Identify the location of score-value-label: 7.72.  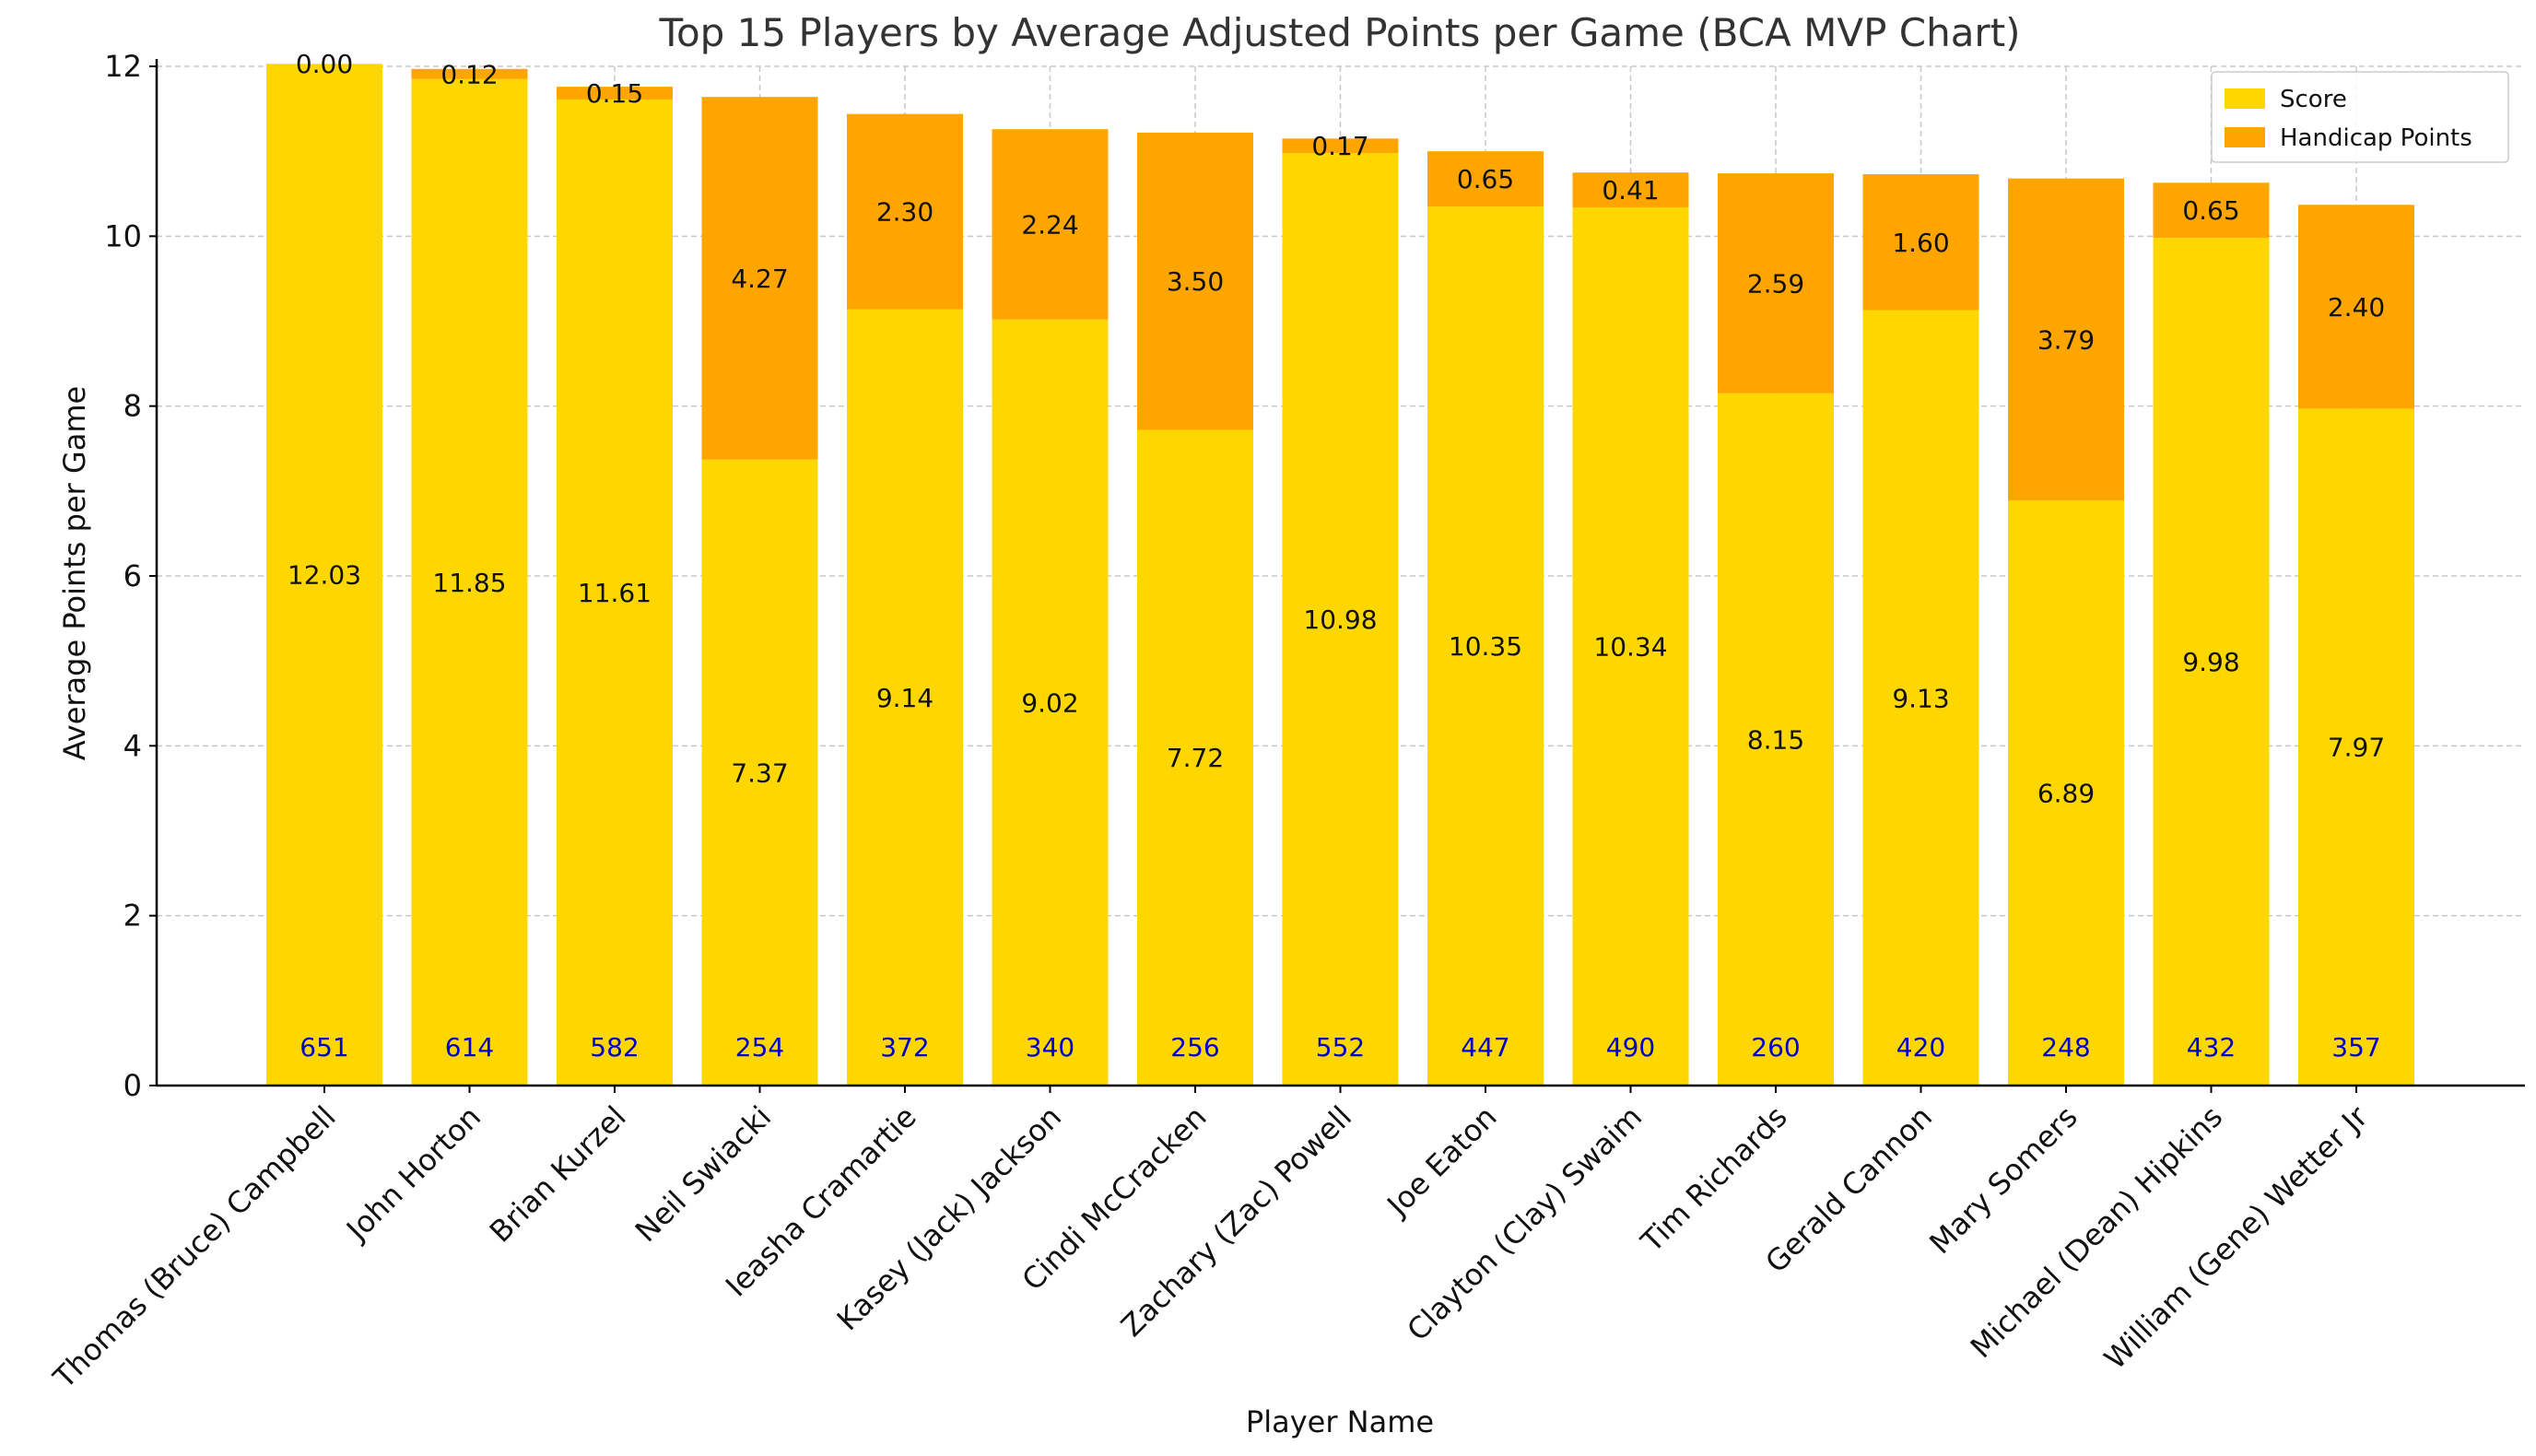
(1195, 758).